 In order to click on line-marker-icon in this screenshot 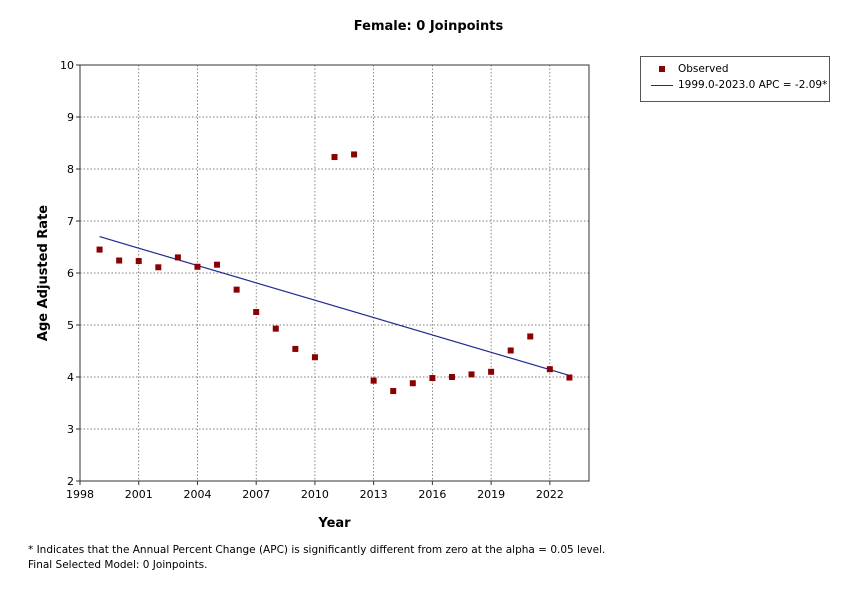, I will do `click(662, 85)`.